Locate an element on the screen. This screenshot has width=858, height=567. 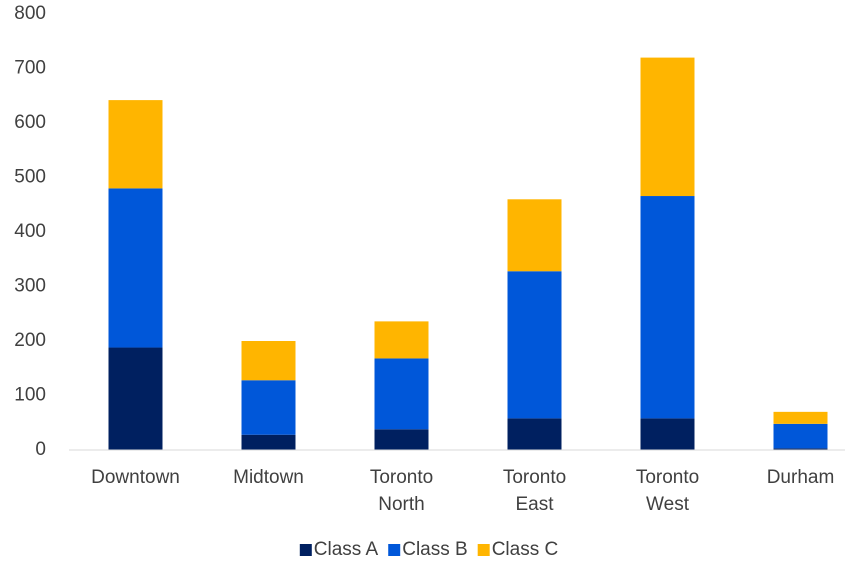
legend-label: Class A is located at coordinates (346, 549).